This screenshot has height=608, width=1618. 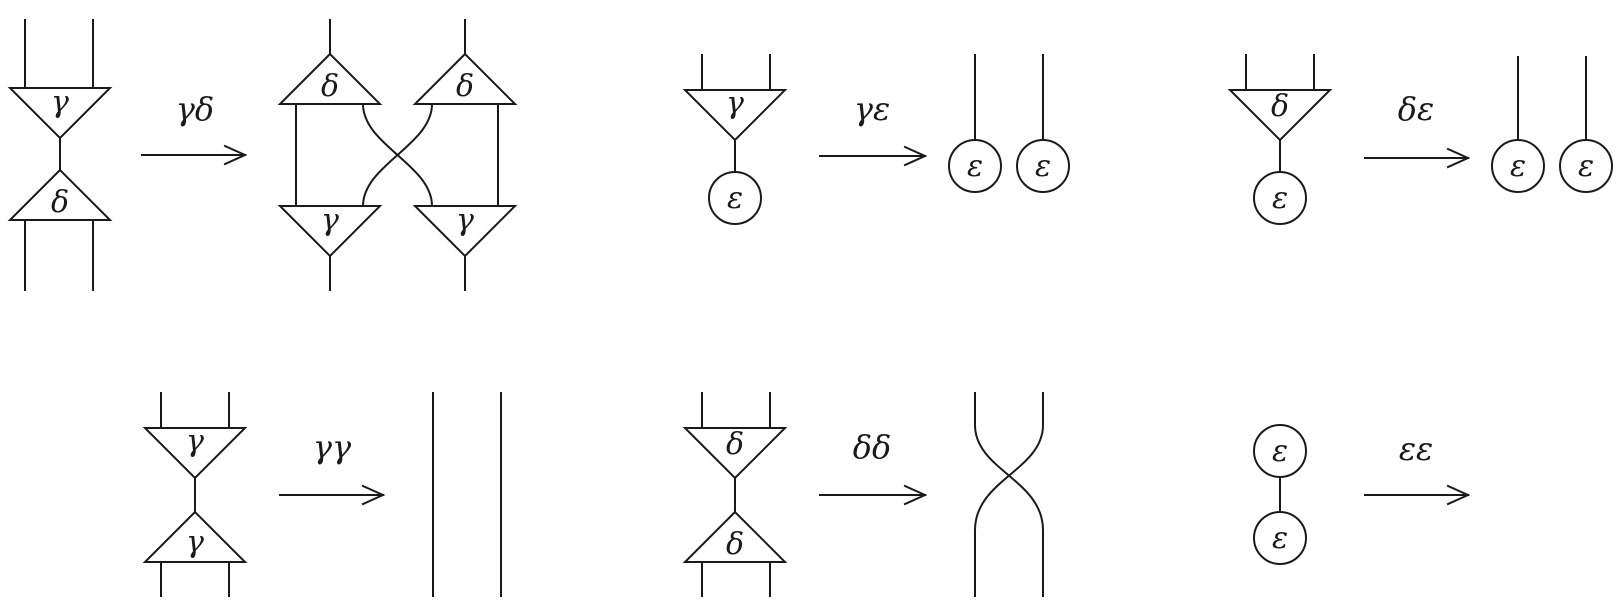 What do you see at coordinates (194, 155) in the screenshot?
I see `rule-gamma-delta-arrow` at bounding box center [194, 155].